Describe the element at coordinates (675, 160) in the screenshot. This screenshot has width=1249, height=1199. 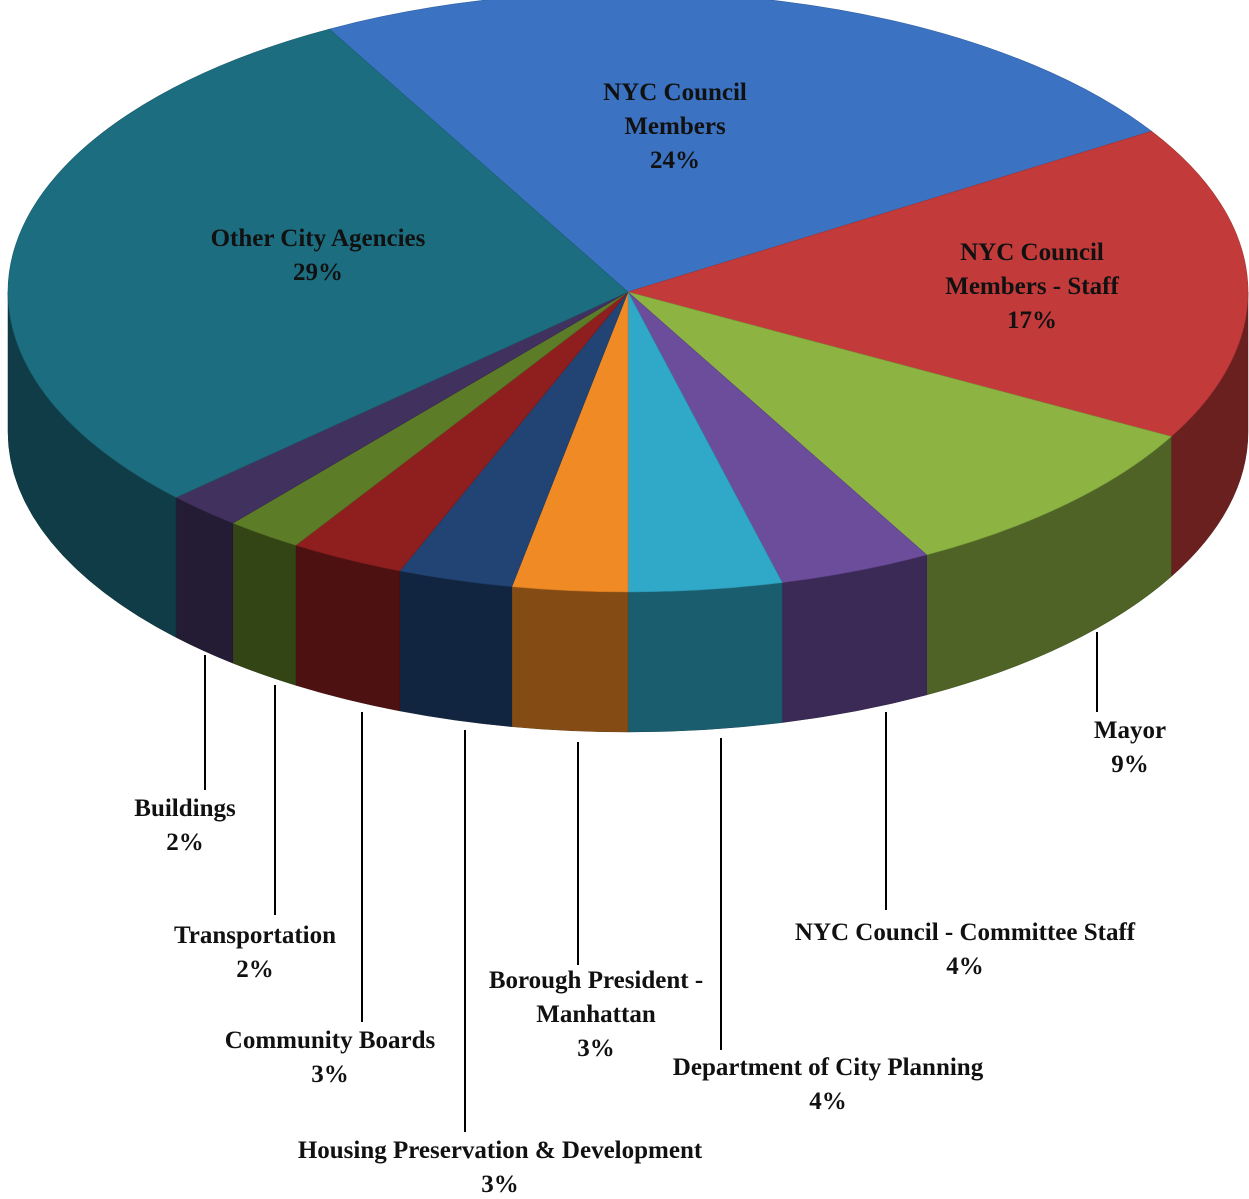
I see `value-label: 24%` at that location.